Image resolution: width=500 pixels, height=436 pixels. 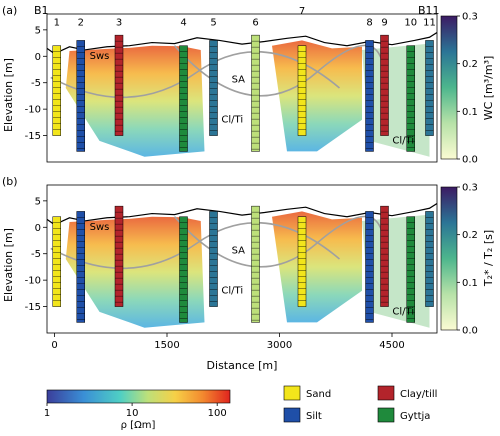 I want to click on x-tick-label: 0, so click(x=54, y=345).